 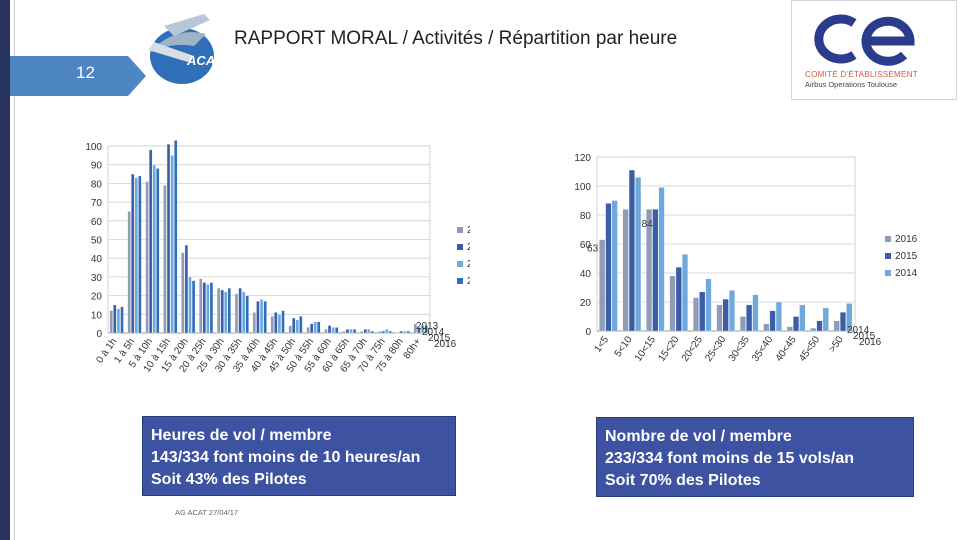 What do you see at coordinates (136, 255) in the screenshot?
I see `hours-bar-2014-1-5h` at bounding box center [136, 255].